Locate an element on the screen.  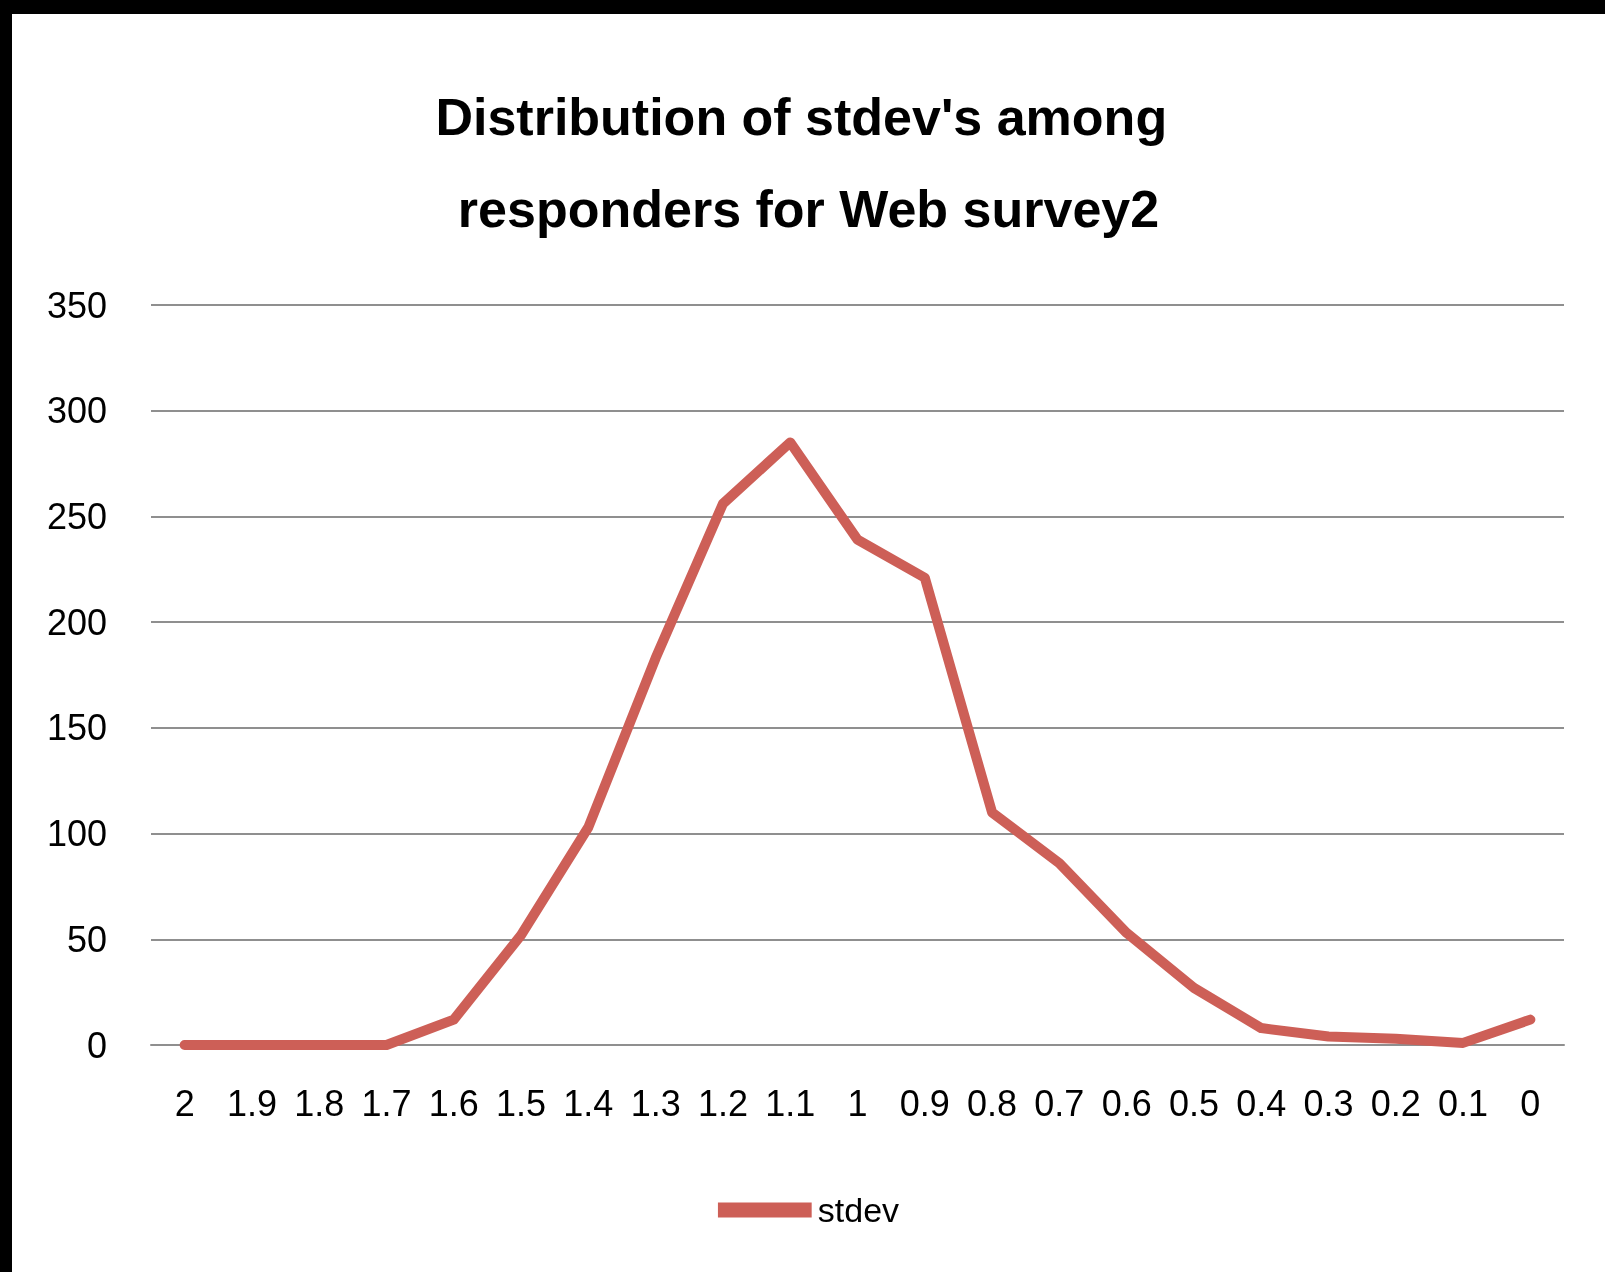
y-tick-label: 100 is located at coordinates (76, 834).